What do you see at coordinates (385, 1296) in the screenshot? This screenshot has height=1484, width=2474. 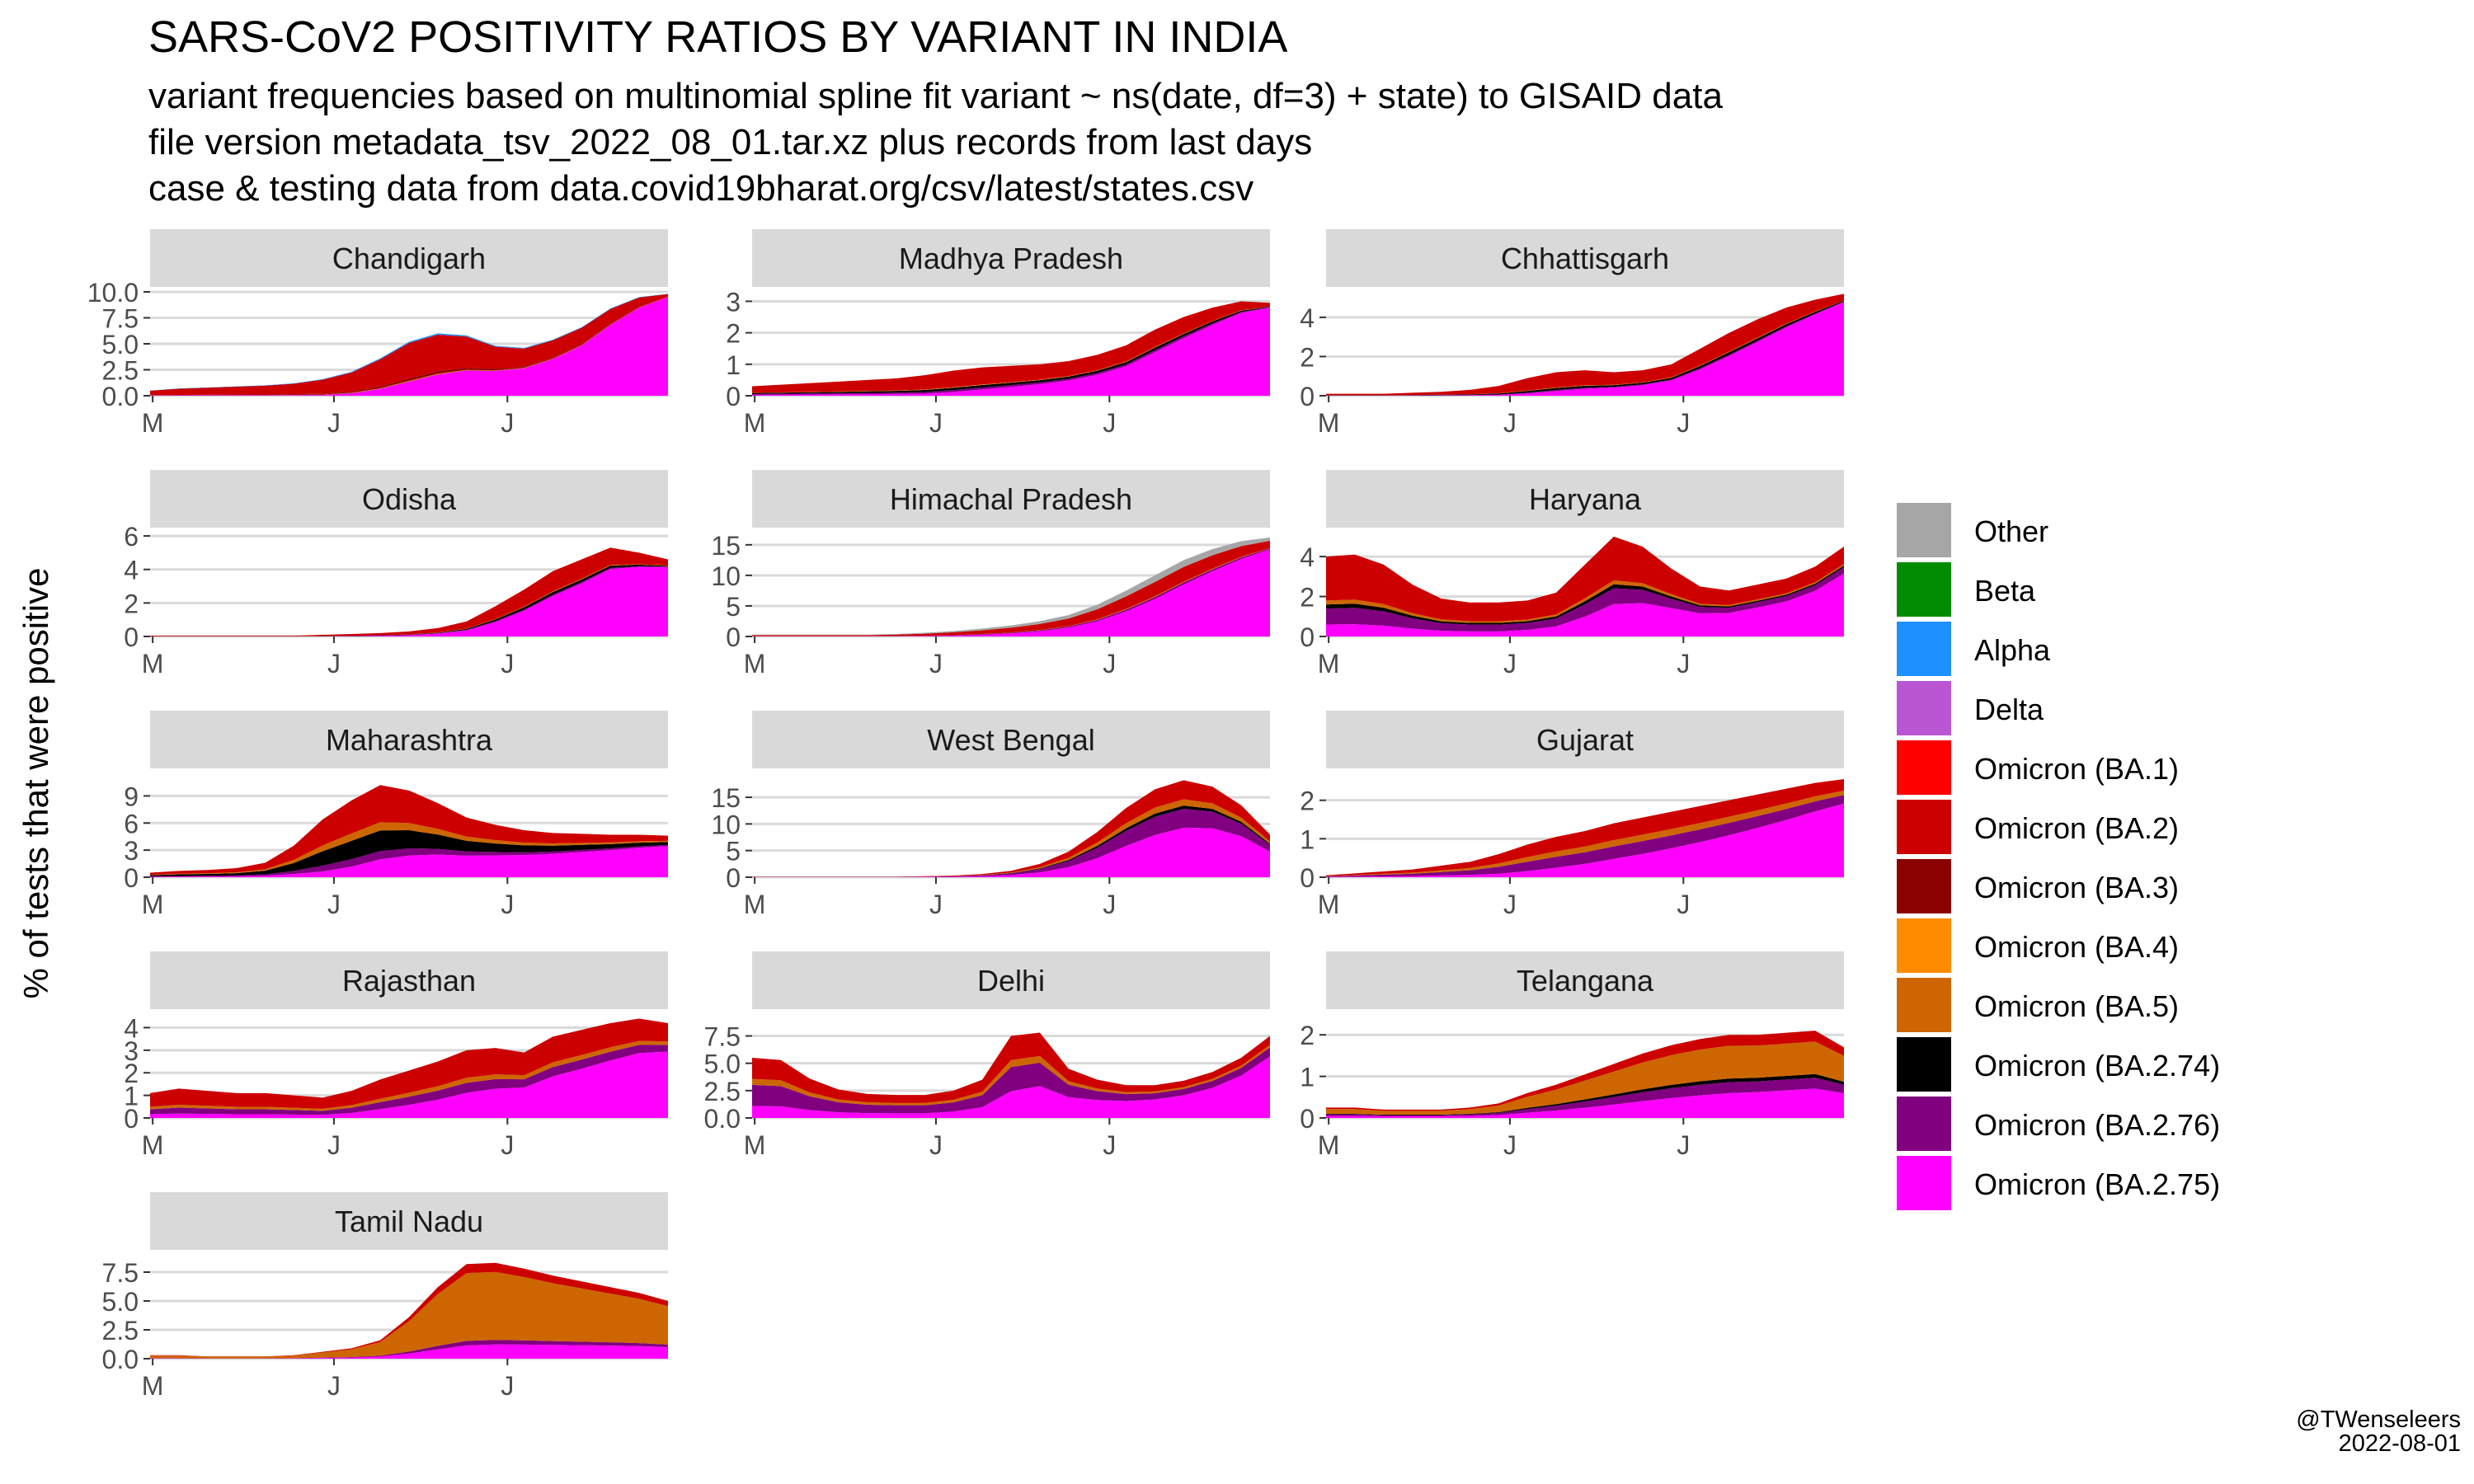 I see `panel-tamil-nadu: Tamil Nadu 0.02.55.07.5 M J J` at bounding box center [385, 1296].